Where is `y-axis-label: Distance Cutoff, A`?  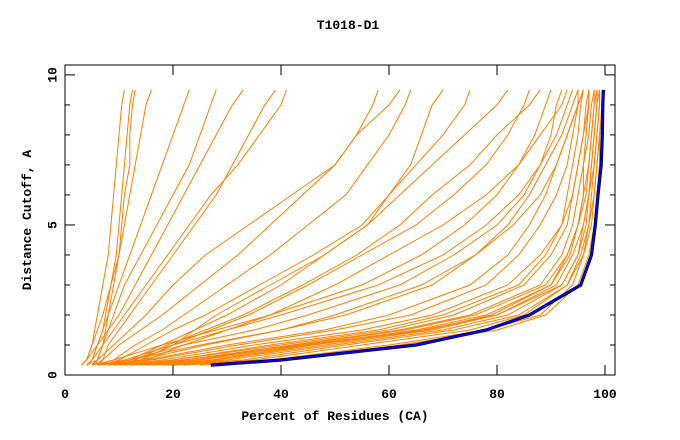
y-axis-label: Distance Cutoff, A is located at coordinates (27, 220).